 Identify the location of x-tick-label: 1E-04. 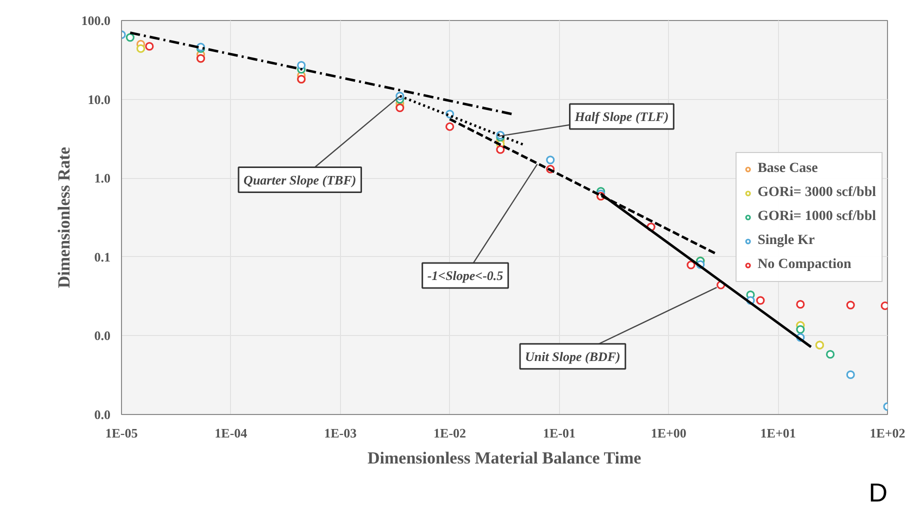
(231, 433).